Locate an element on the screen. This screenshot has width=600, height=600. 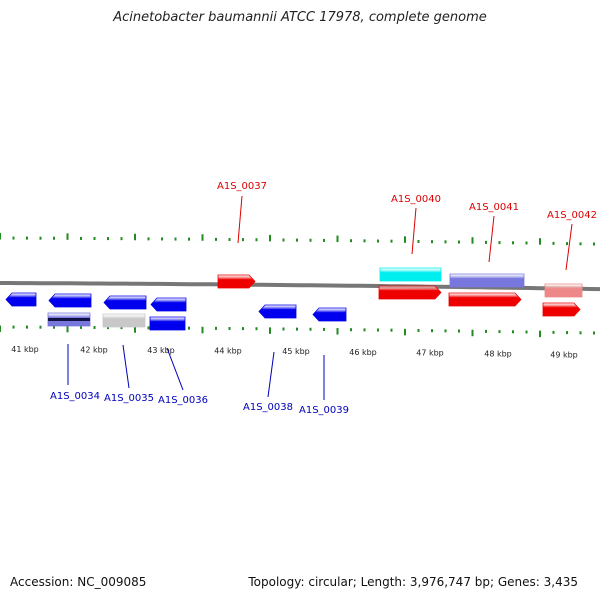
genome-backbone is located at coordinates (300, 286).